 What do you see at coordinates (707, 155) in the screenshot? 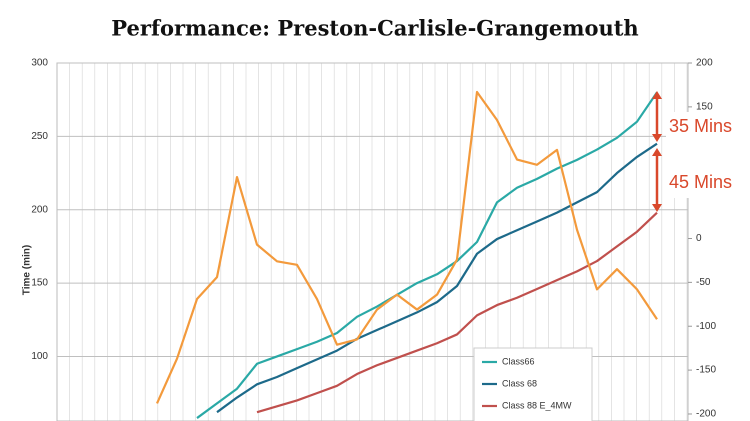
I see `annotation-bg` at bounding box center [707, 155].